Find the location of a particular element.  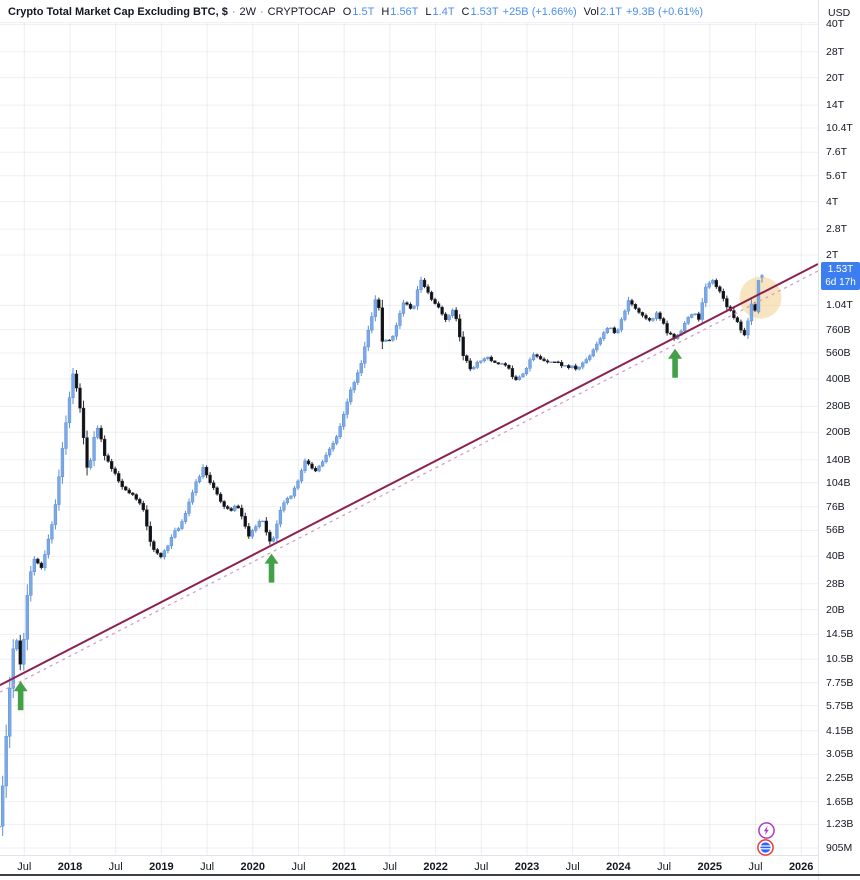

time-tick-label: 2020 is located at coordinates (253, 867).